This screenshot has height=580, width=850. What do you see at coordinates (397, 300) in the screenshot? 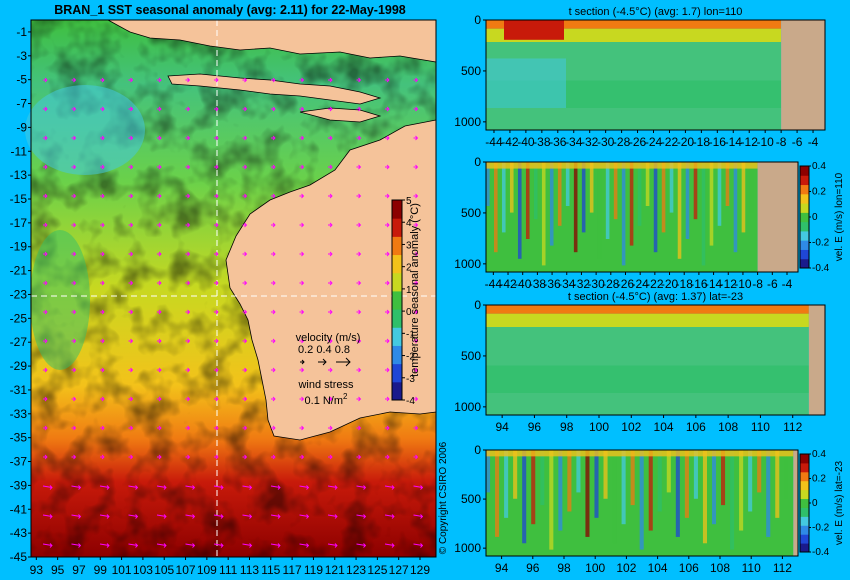
I see `map-colorbar-frame` at bounding box center [397, 300].